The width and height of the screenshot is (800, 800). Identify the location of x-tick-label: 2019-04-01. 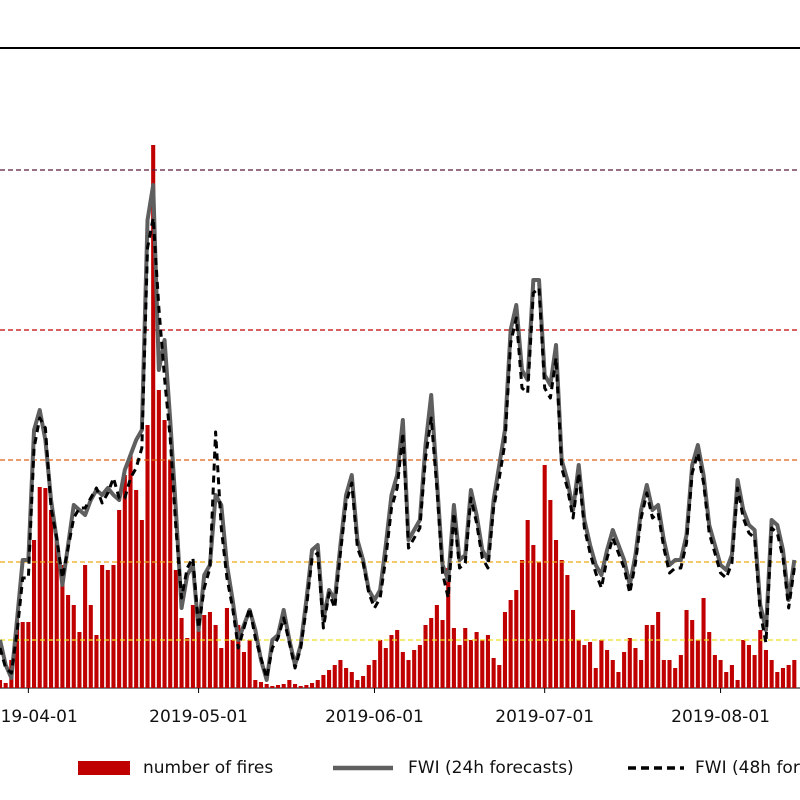
(39, 717).